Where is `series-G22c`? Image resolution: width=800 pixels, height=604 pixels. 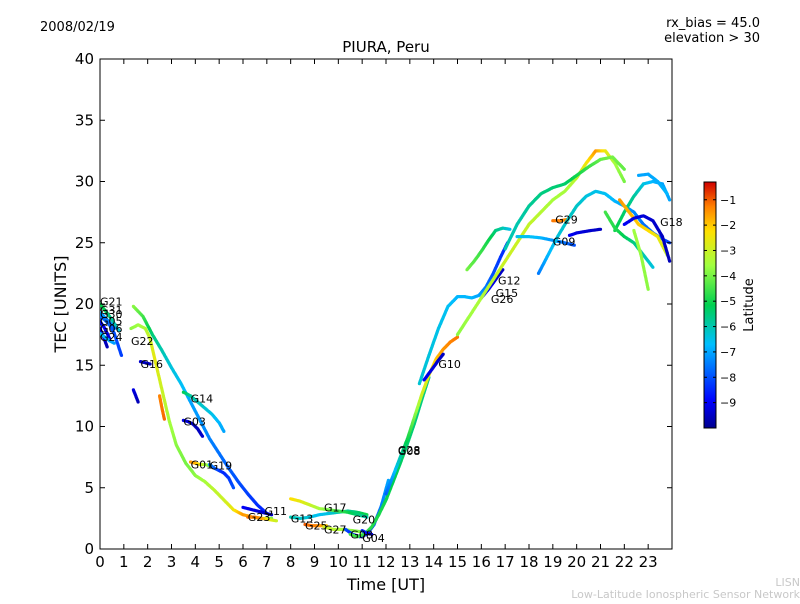 series-G22c is located at coordinates (162, 407).